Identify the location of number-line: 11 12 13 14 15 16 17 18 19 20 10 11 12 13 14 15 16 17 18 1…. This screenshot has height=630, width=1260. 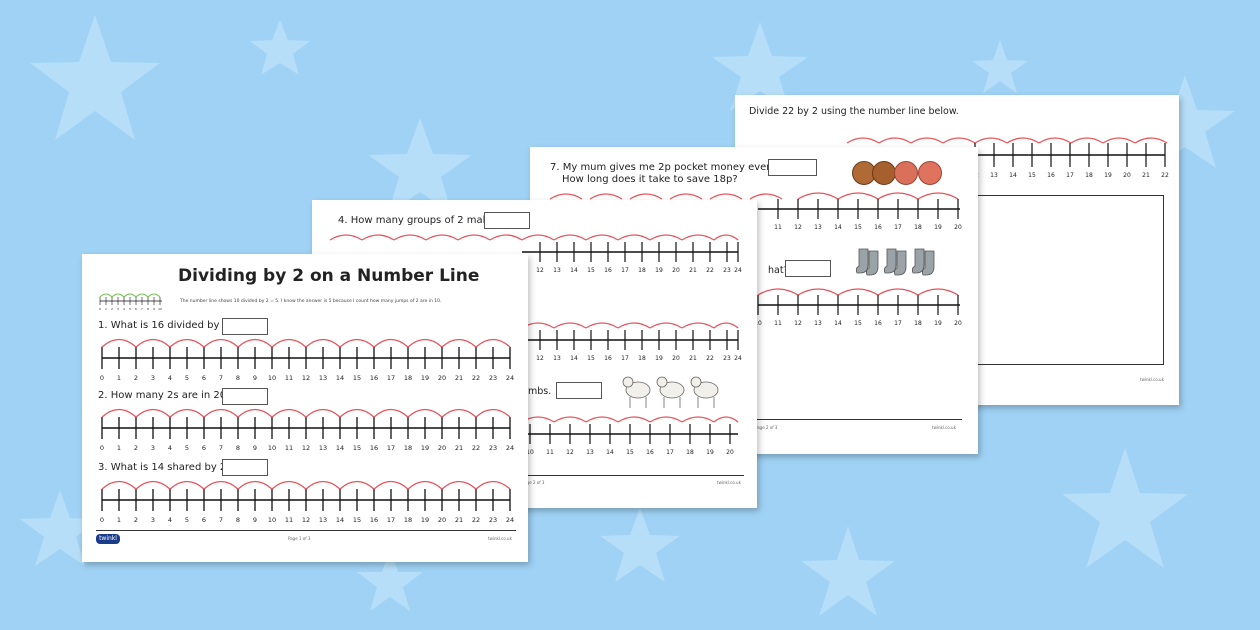
(755, 259).